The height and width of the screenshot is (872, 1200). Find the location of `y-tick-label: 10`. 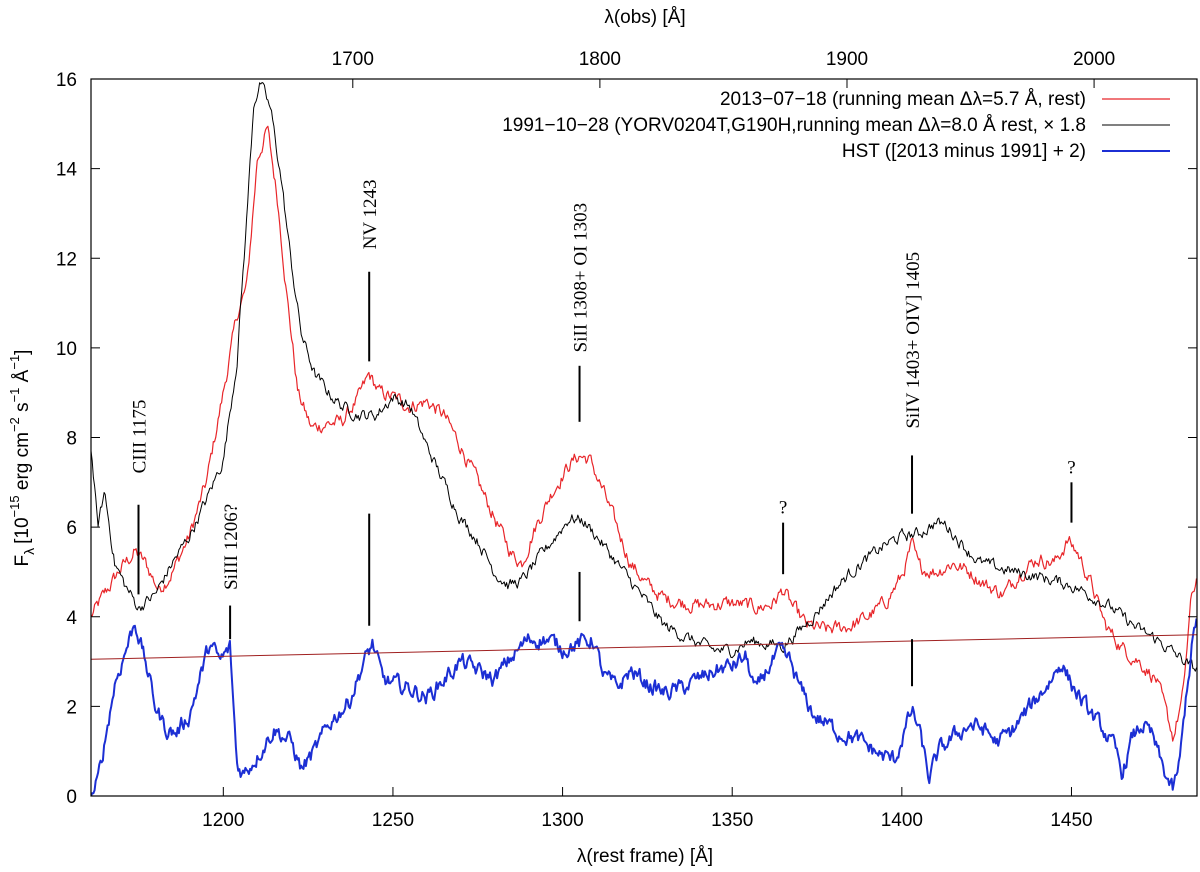

y-tick-label: 10 is located at coordinates (66, 349).